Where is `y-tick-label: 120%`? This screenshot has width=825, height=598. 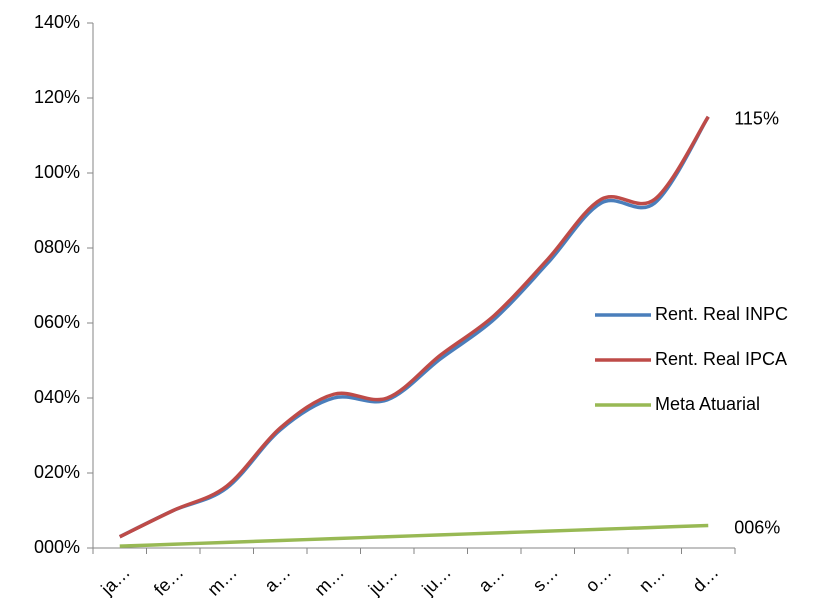 y-tick-label: 120% is located at coordinates (57, 97).